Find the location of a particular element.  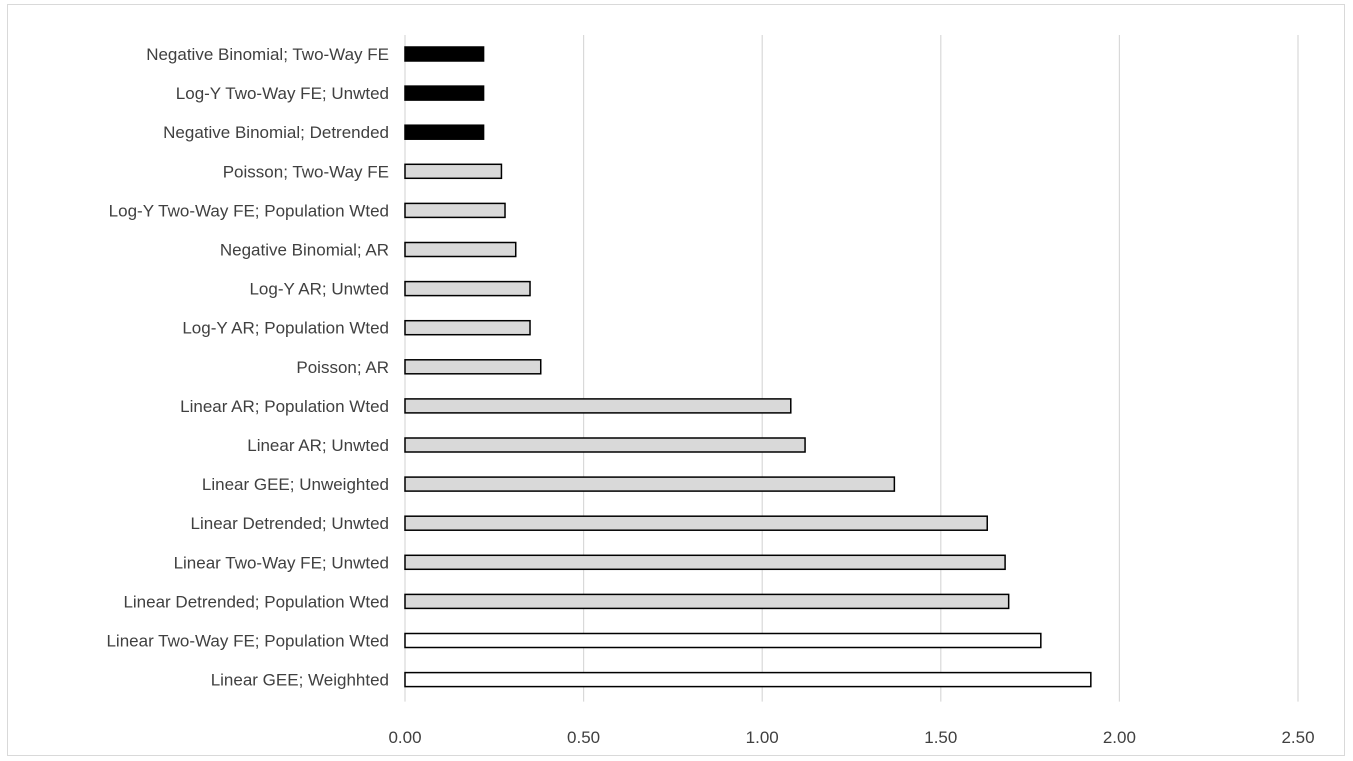

category-label: Linear GEE; Unweighted is located at coordinates (295, 484).